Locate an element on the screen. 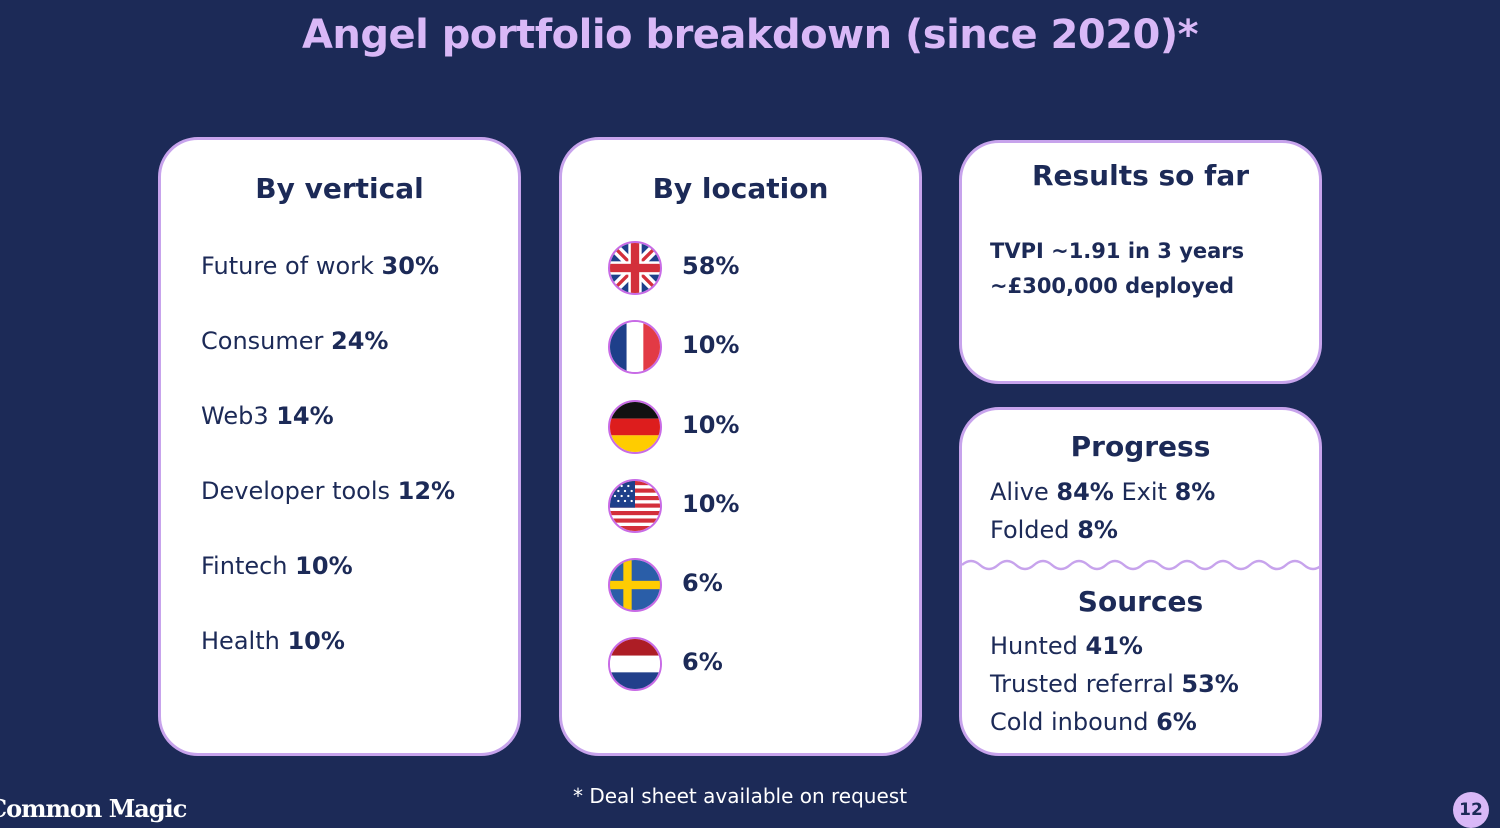 The width and height of the screenshot is (1500, 828). location-row: 58% is located at coordinates (738, 268).